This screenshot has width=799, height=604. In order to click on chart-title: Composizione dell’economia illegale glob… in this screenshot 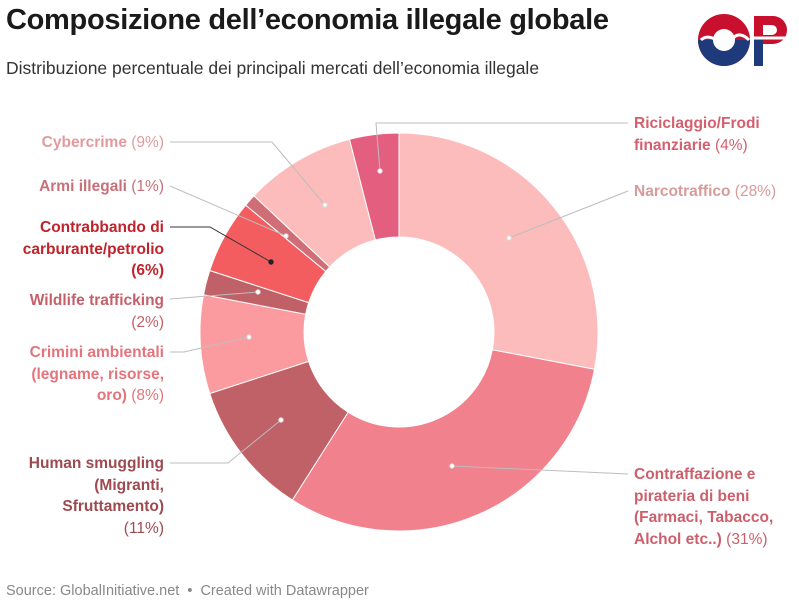, I will do `click(307, 20)`.